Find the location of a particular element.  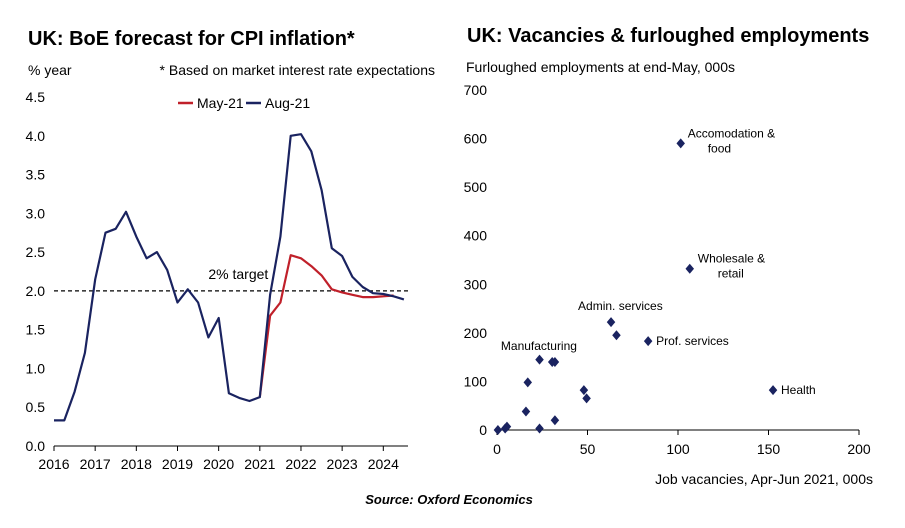

cpi-x-axis-ticks: 2016 2017 2018 2019 2020 2021 2022 2023 2024 is located at coordinates (218, 459).